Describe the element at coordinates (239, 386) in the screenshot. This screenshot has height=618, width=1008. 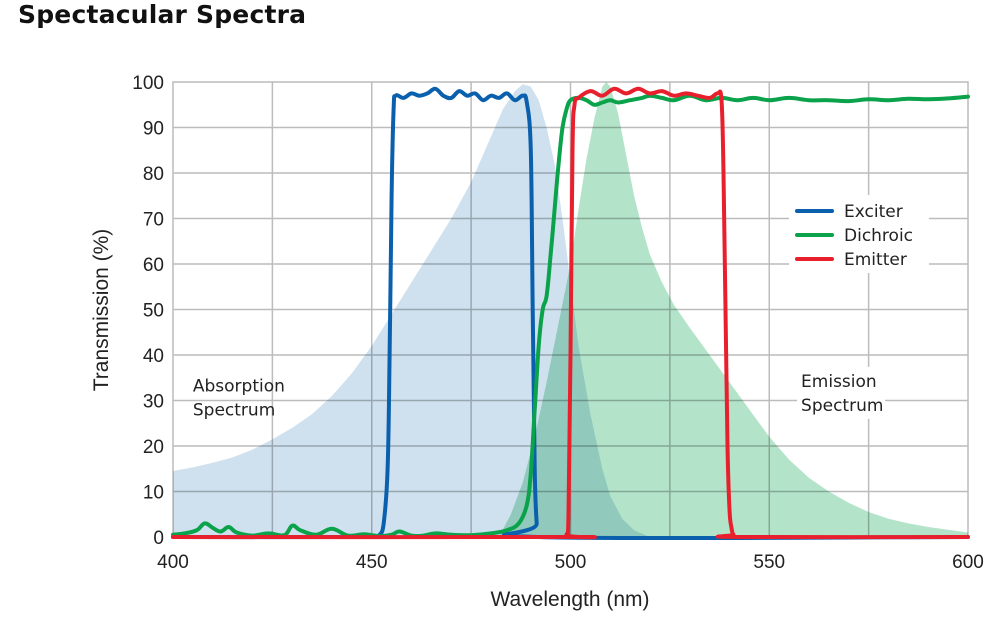
I see `annotation-text: Absorption` at that location.